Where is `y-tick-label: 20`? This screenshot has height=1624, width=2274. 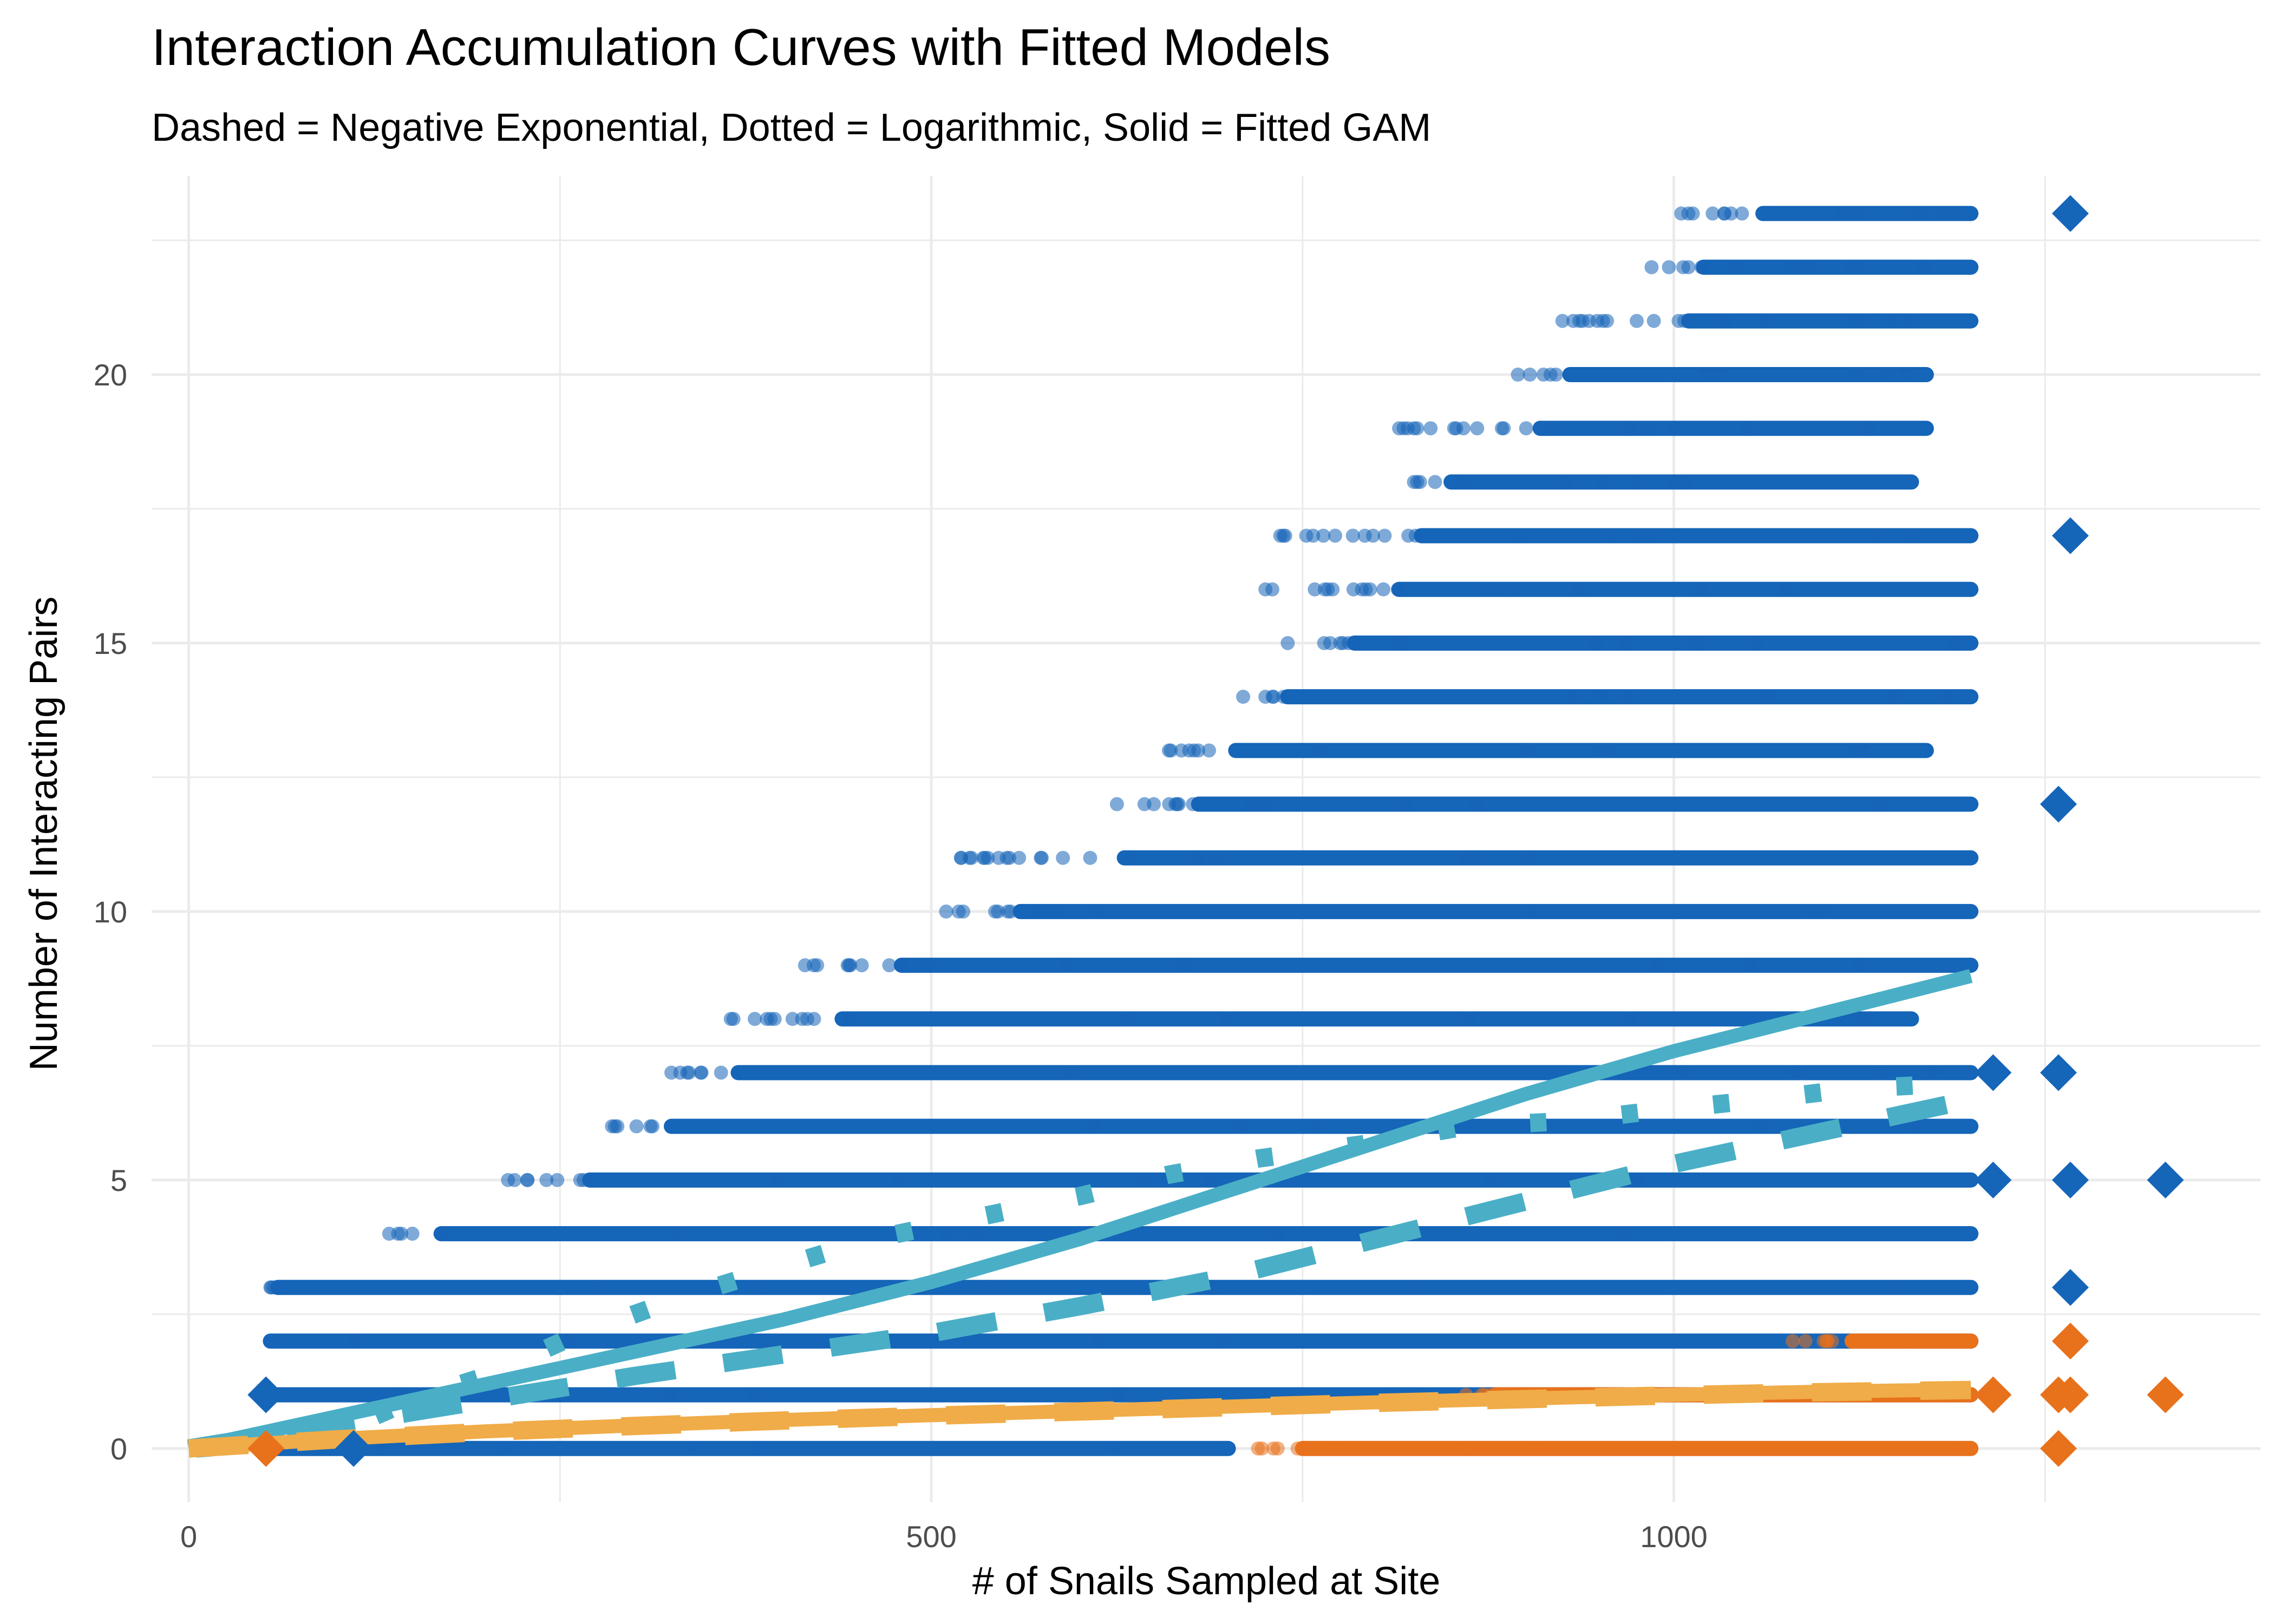 y-tick-label: 20 is located at coordinates (111, 375).